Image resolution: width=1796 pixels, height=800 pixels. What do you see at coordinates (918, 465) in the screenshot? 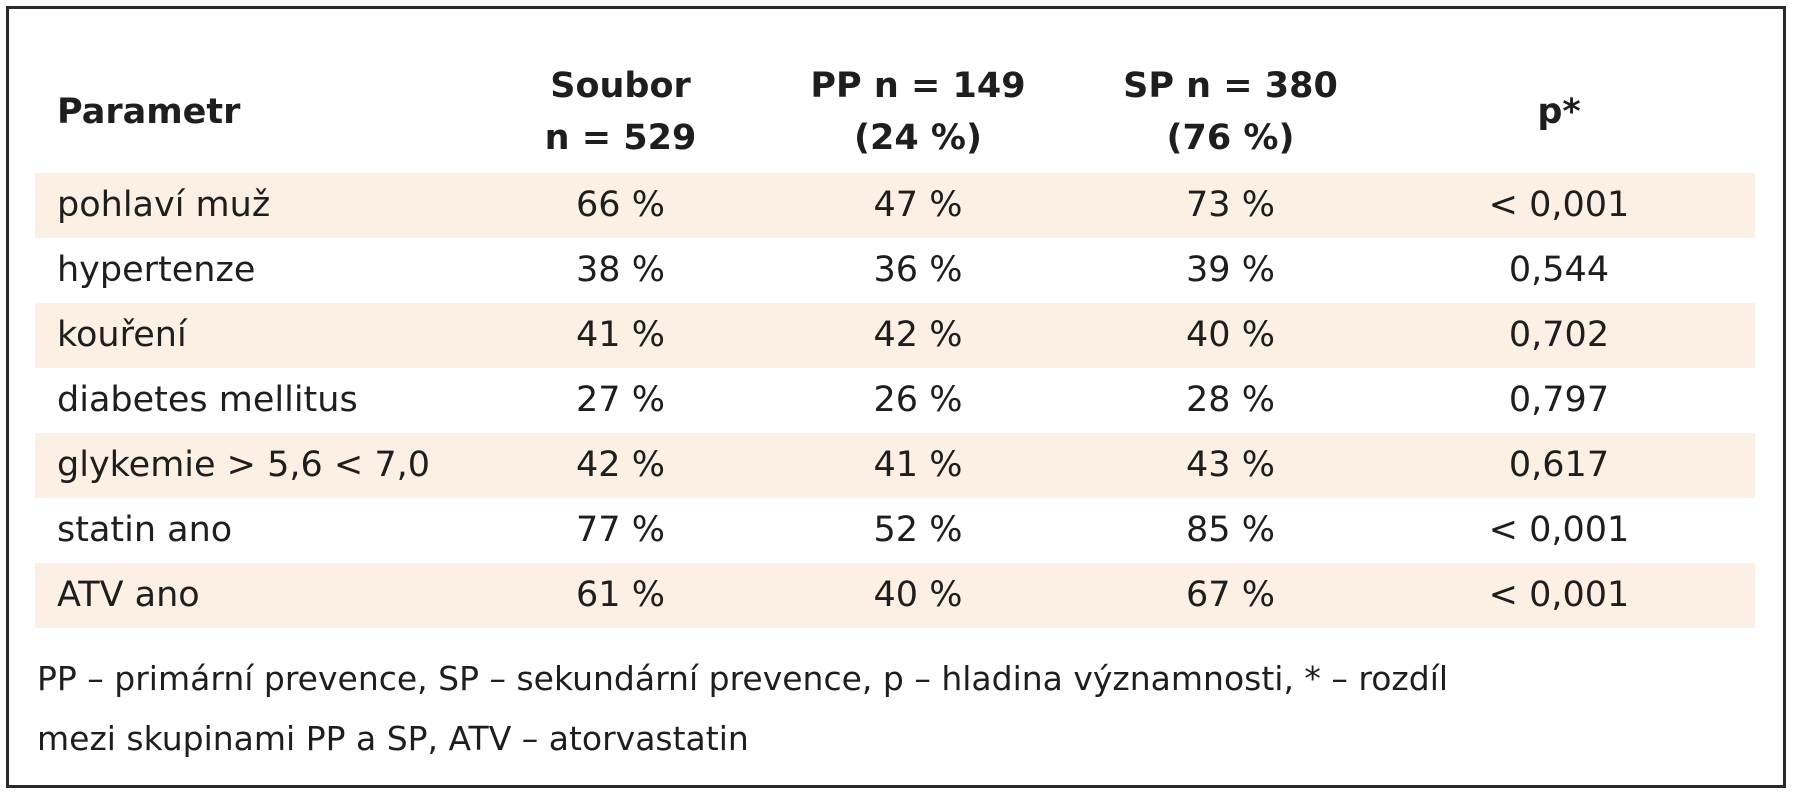
I see `cell-pp: 41 %` at bounding box center [918, 465].